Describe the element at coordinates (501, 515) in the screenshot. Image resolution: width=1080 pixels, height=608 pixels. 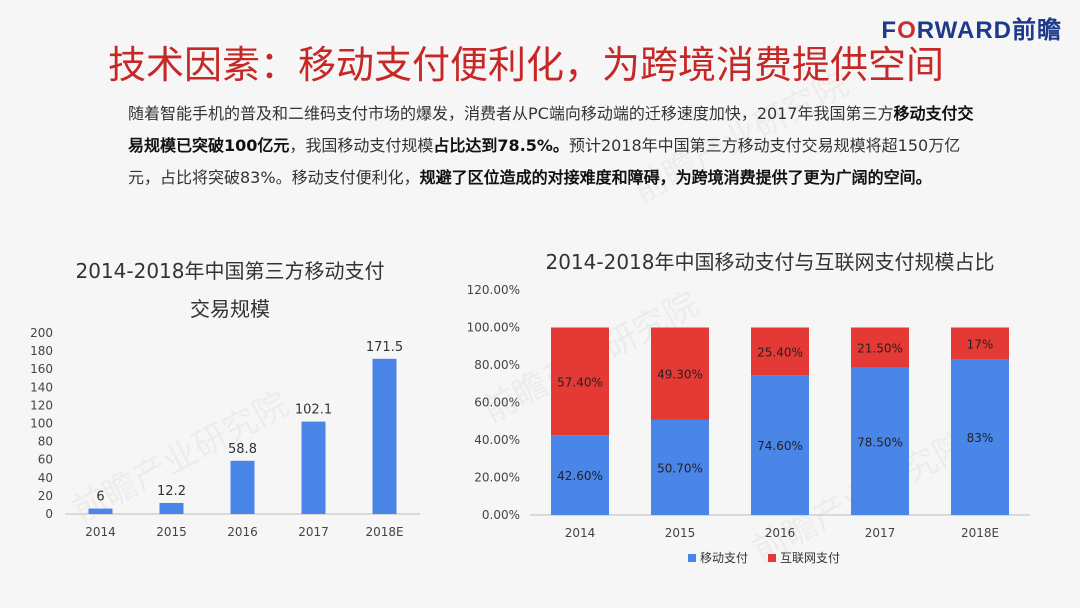
I see `y-tick-label: 0.00%` at that location.